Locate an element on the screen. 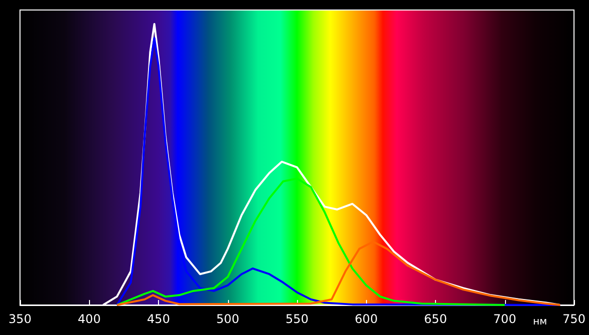 Image resolution: width=589 pixels, height=335 pixels. x-tick-label: 350 is located at coordinates (20, 319).